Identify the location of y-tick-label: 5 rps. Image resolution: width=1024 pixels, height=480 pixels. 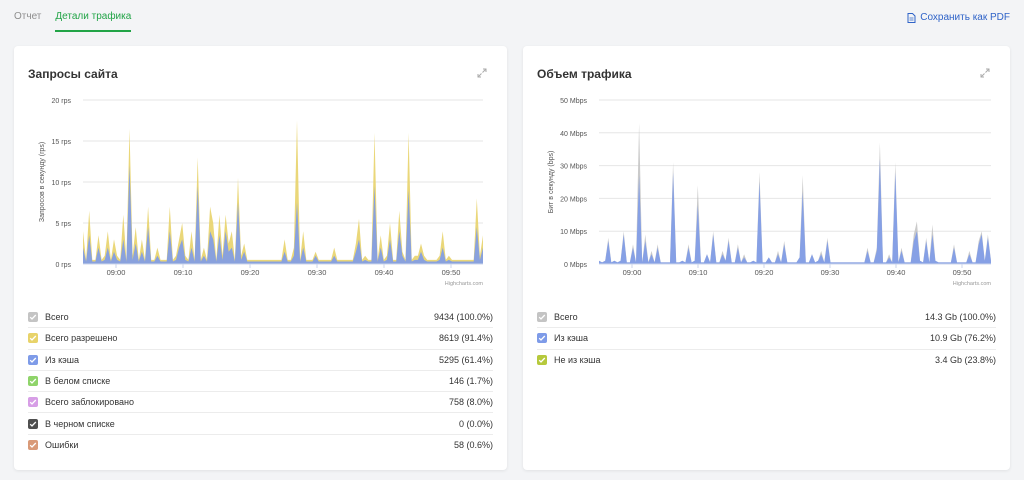
(63, 224).